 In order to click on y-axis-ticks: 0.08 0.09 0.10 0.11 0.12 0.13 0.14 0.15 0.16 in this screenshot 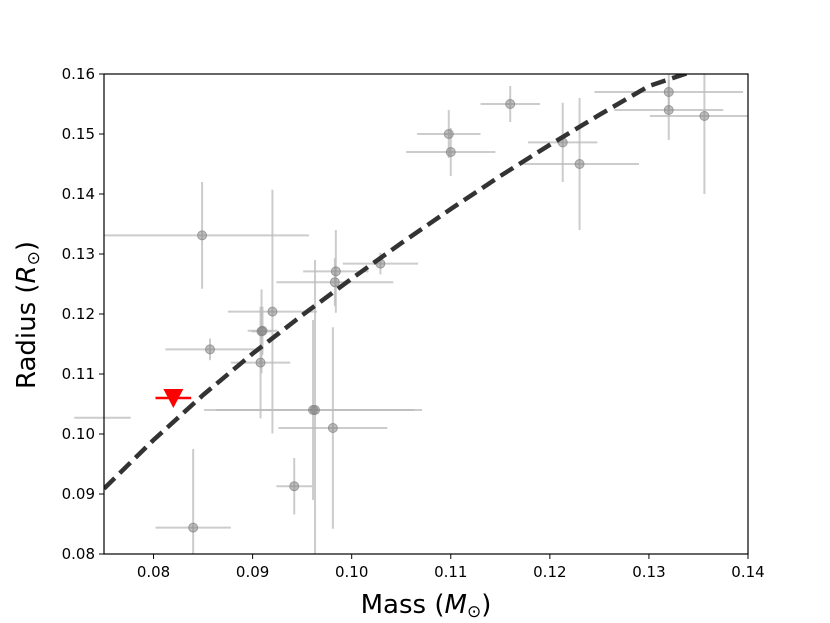, I will do `click(83, 314)`.